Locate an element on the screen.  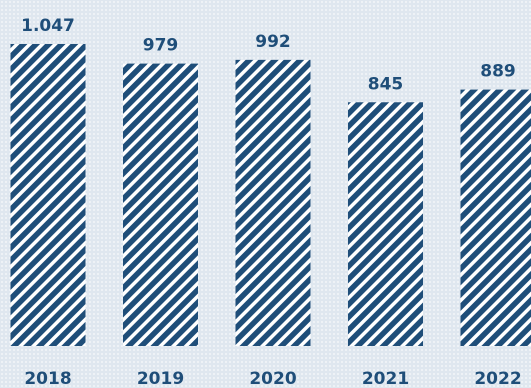
x-tick-label-2019: 2019 is located at coordinates (160, 378).